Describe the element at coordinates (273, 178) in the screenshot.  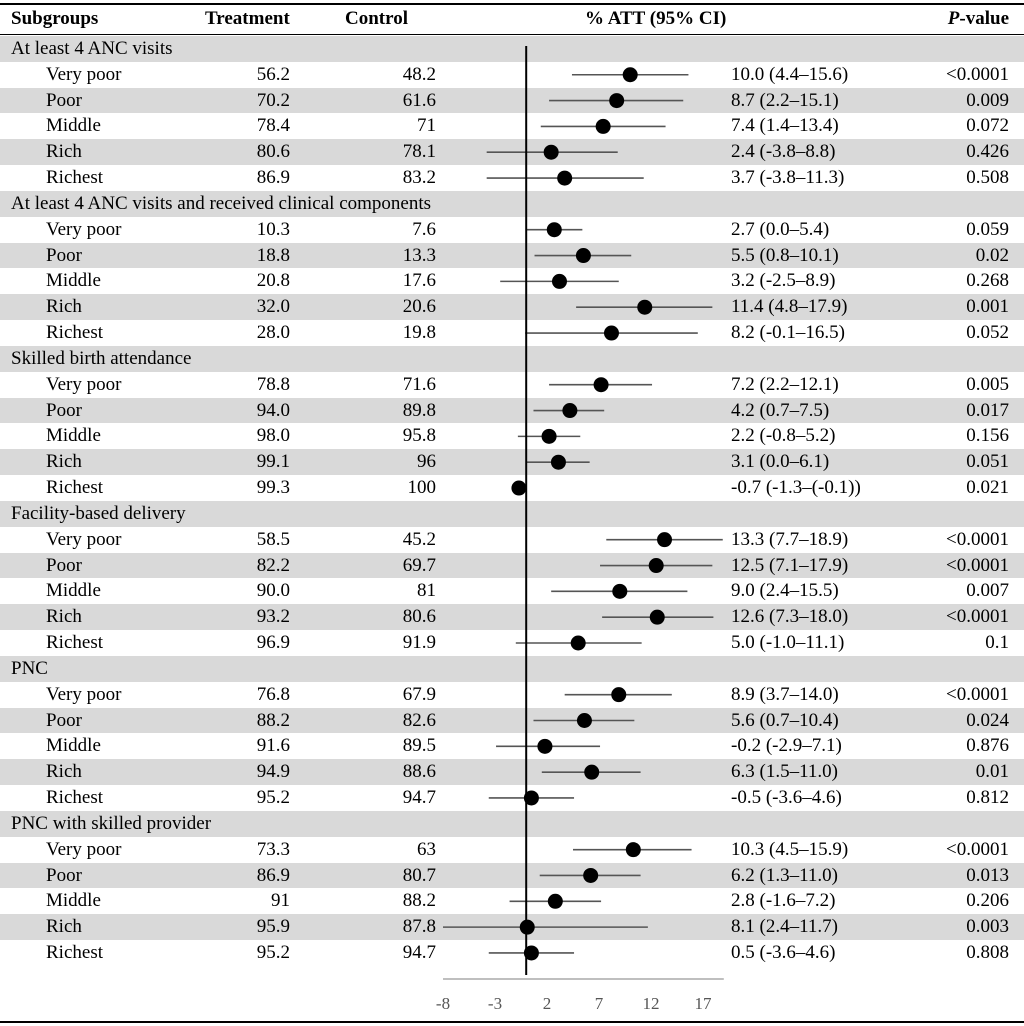
I see `treatment-value: 86.9` at that location.